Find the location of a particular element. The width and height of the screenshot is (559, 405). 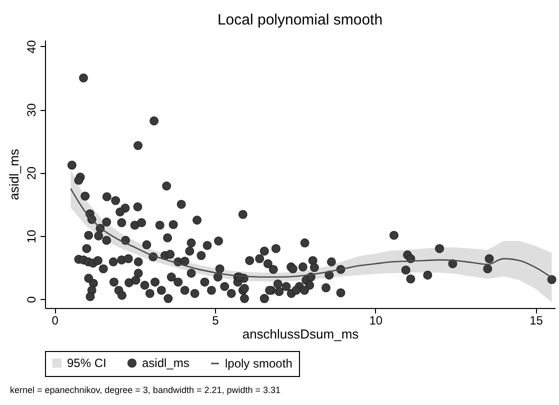

legend-label: asidl_ms is located at coordinates (166, 363).